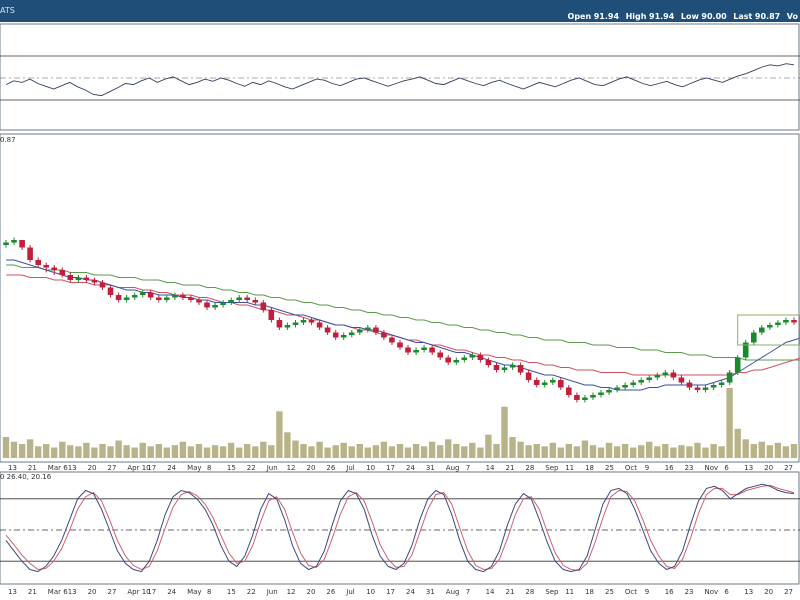  Describe the element at coordinates (552, 468) in the screenshot. I see `x-tick-label: Sep` at that location.